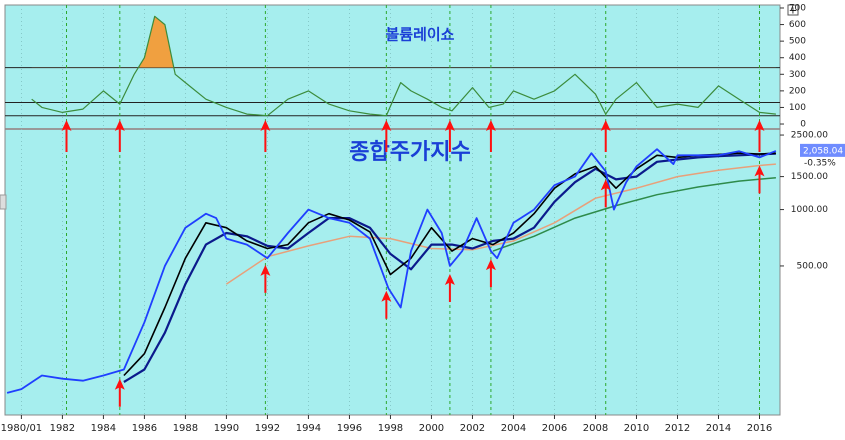 Image resolution: width=845 pixels, height=440 pixels. I want to click on x-tick-label: 1980/01, so click(22, 428).